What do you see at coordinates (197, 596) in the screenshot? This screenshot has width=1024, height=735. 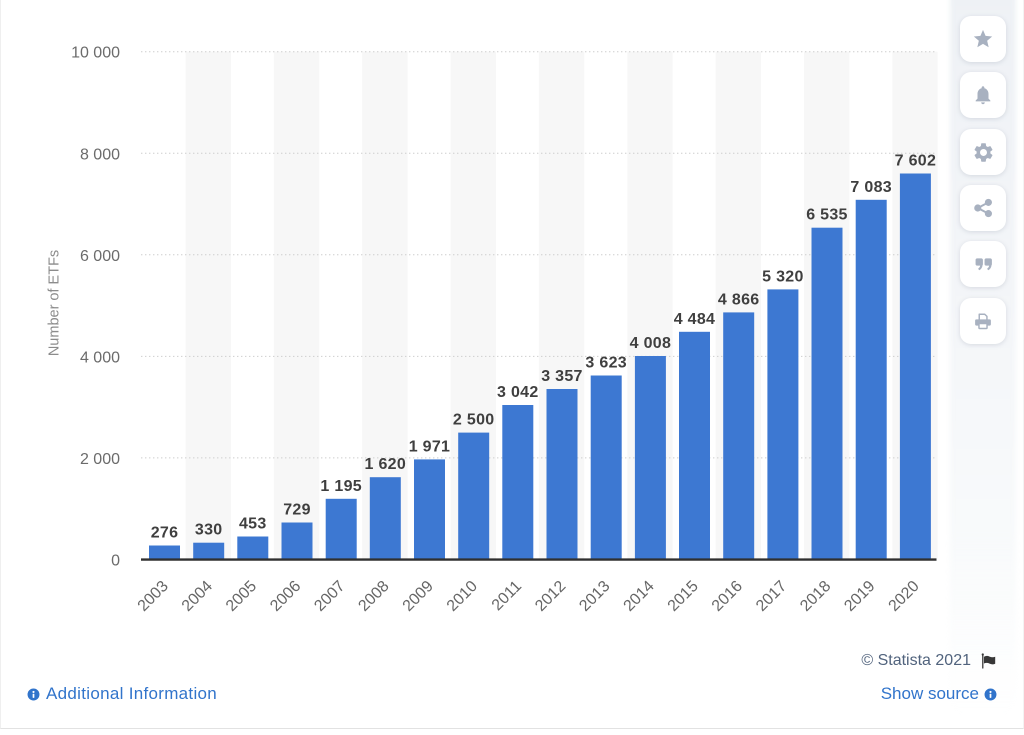 I see `svg-text: 2004` at bounding box center [197, 596].